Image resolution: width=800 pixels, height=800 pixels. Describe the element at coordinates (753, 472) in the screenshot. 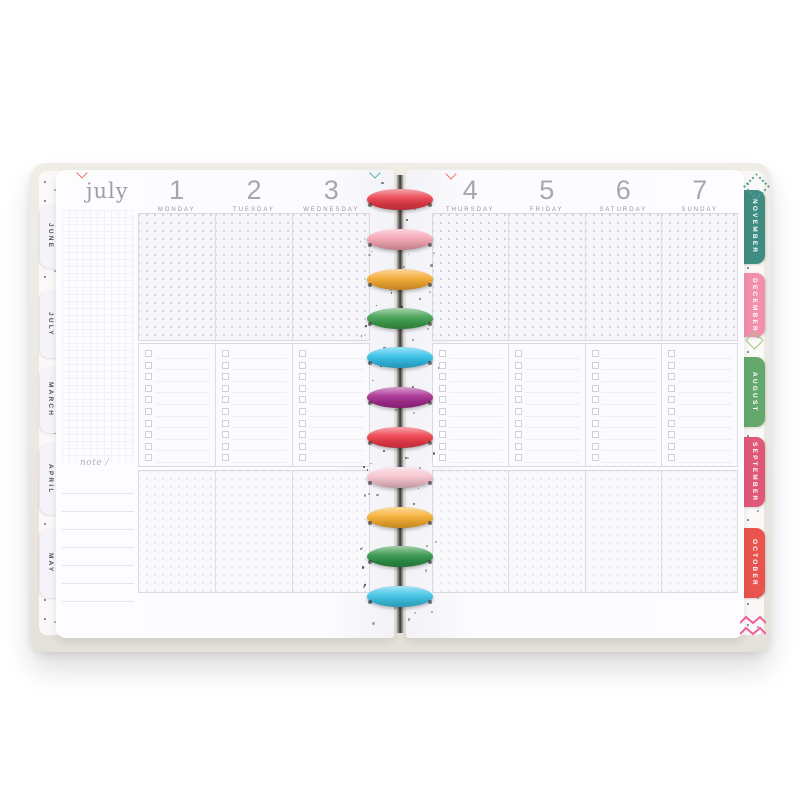

I see `month-tab-september: SEPTEMBER` at that location.